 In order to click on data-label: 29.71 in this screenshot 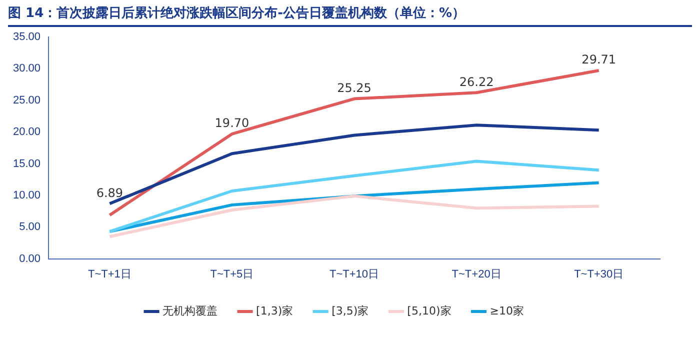, I will do `click(599, 59)`.